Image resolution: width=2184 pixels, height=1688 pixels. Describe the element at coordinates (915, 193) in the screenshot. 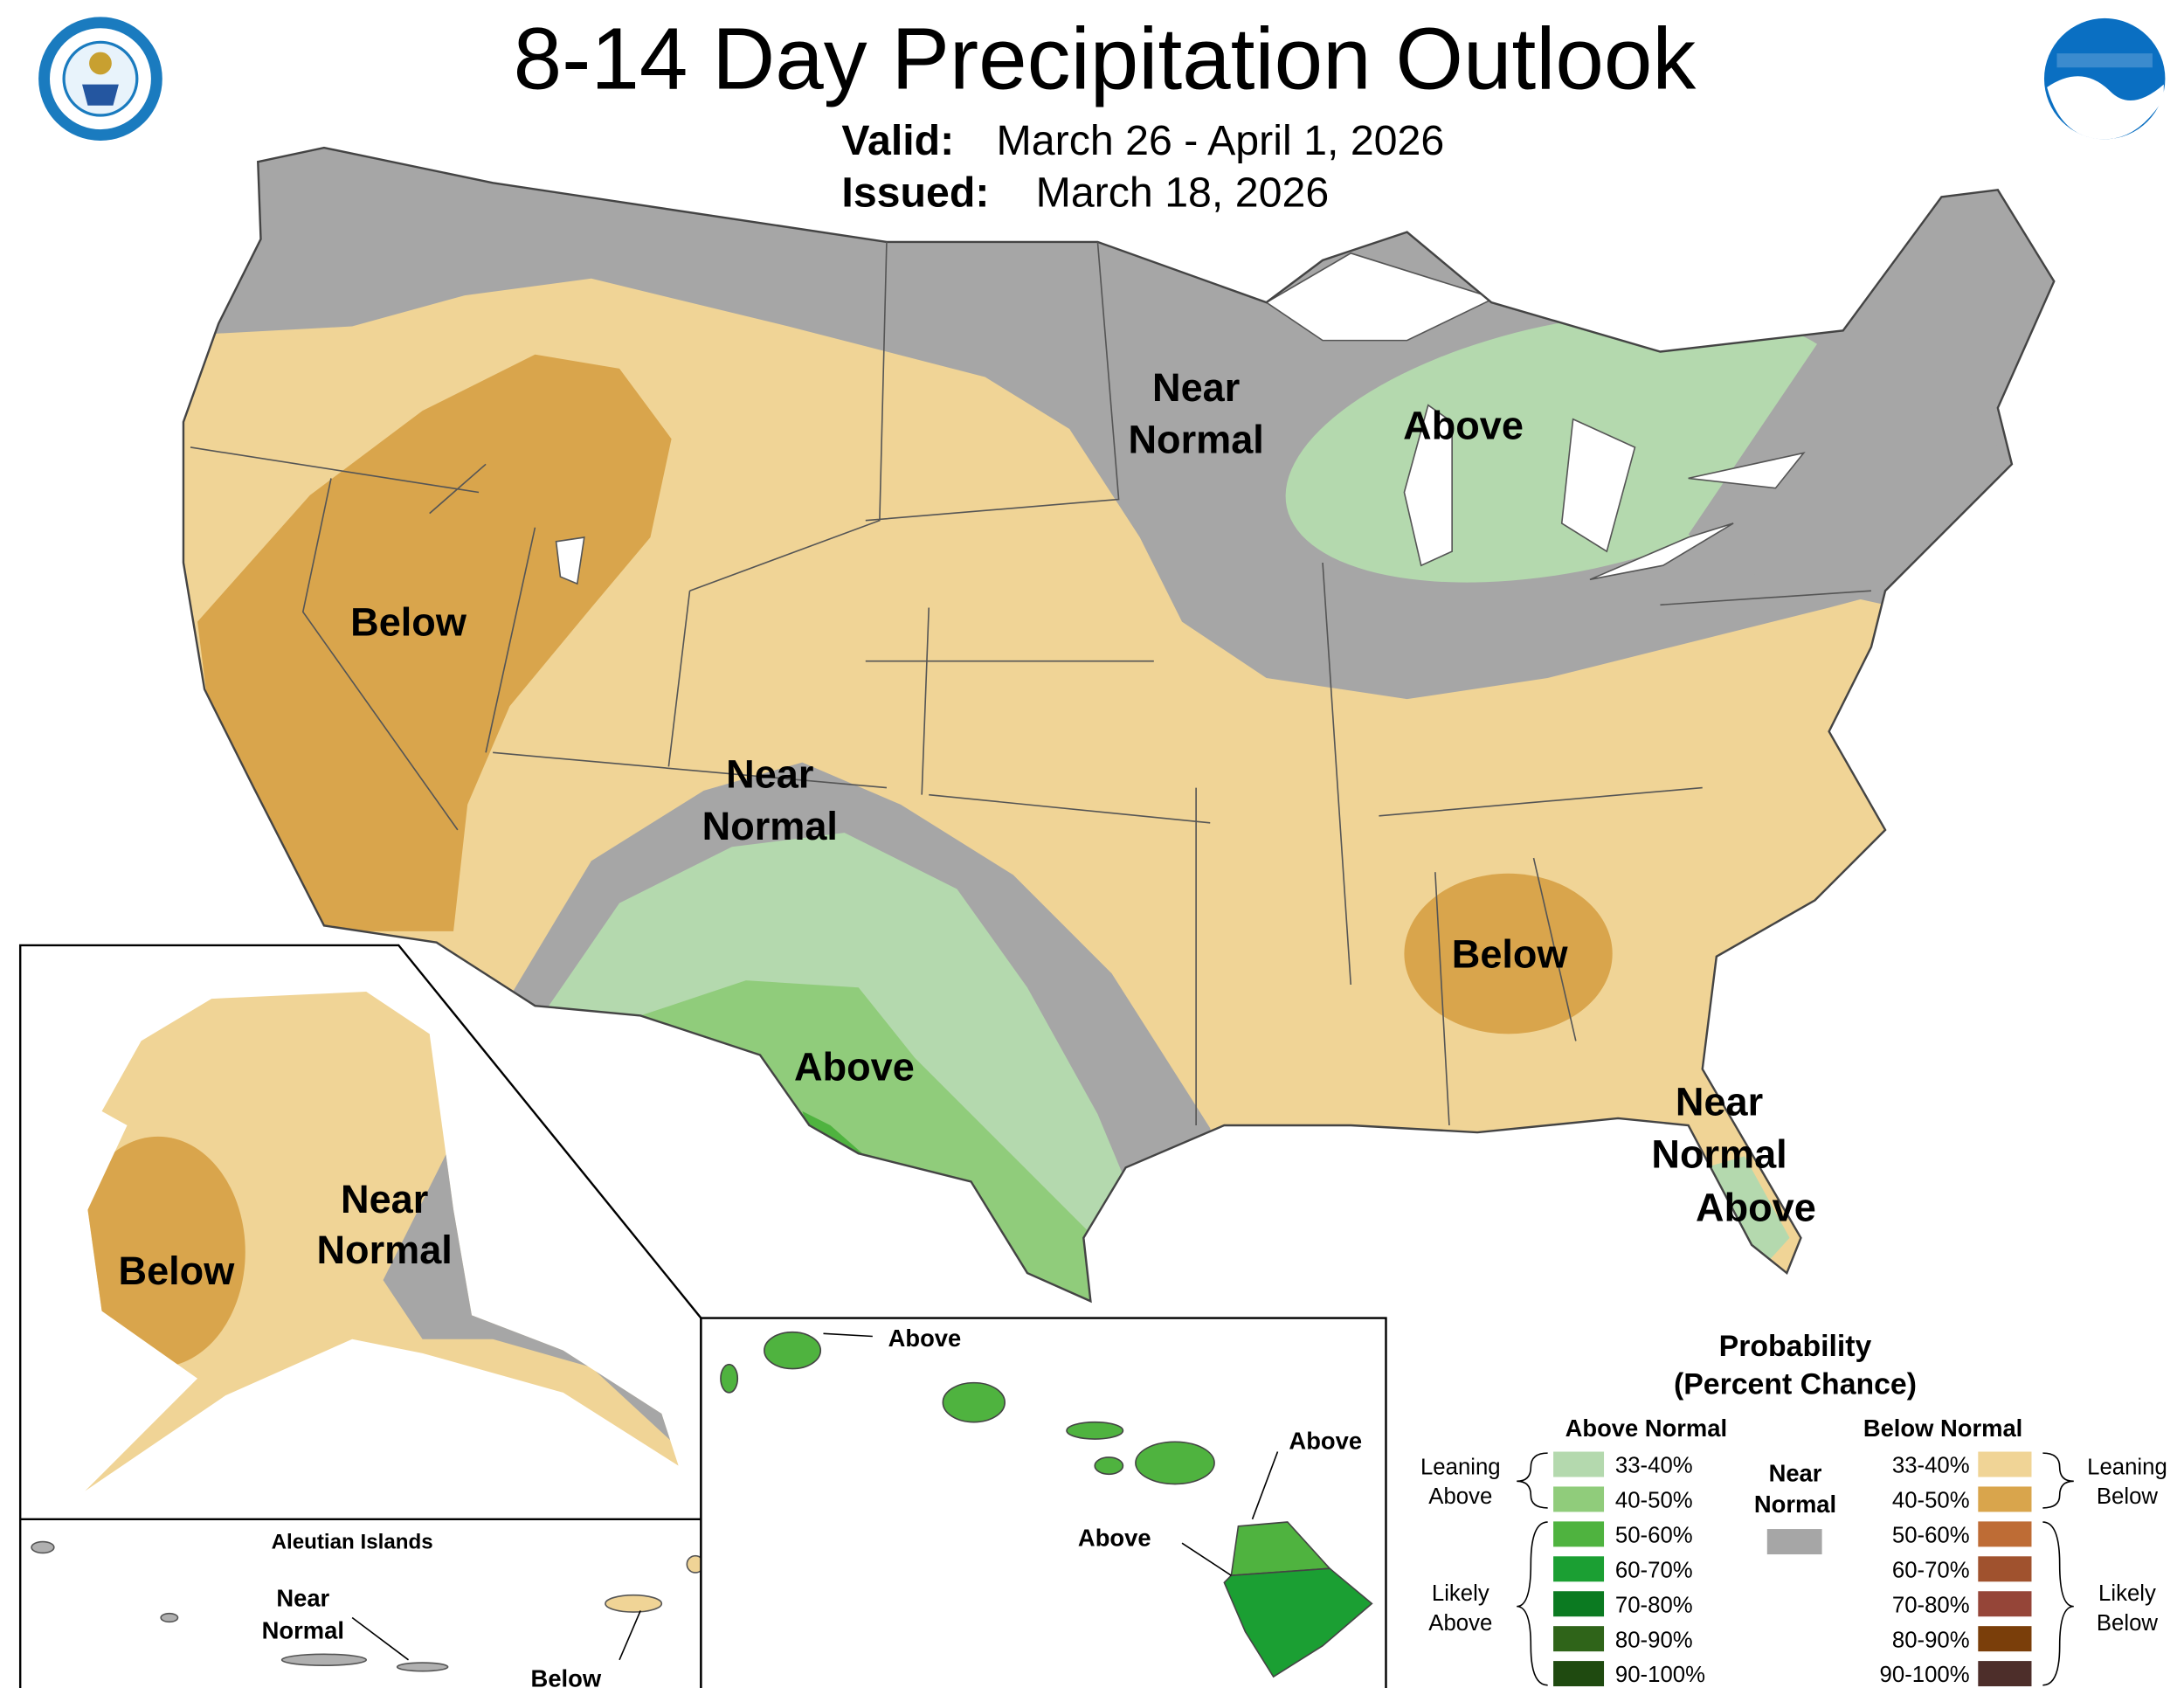

I see `issued-label: Issued:` at that location.